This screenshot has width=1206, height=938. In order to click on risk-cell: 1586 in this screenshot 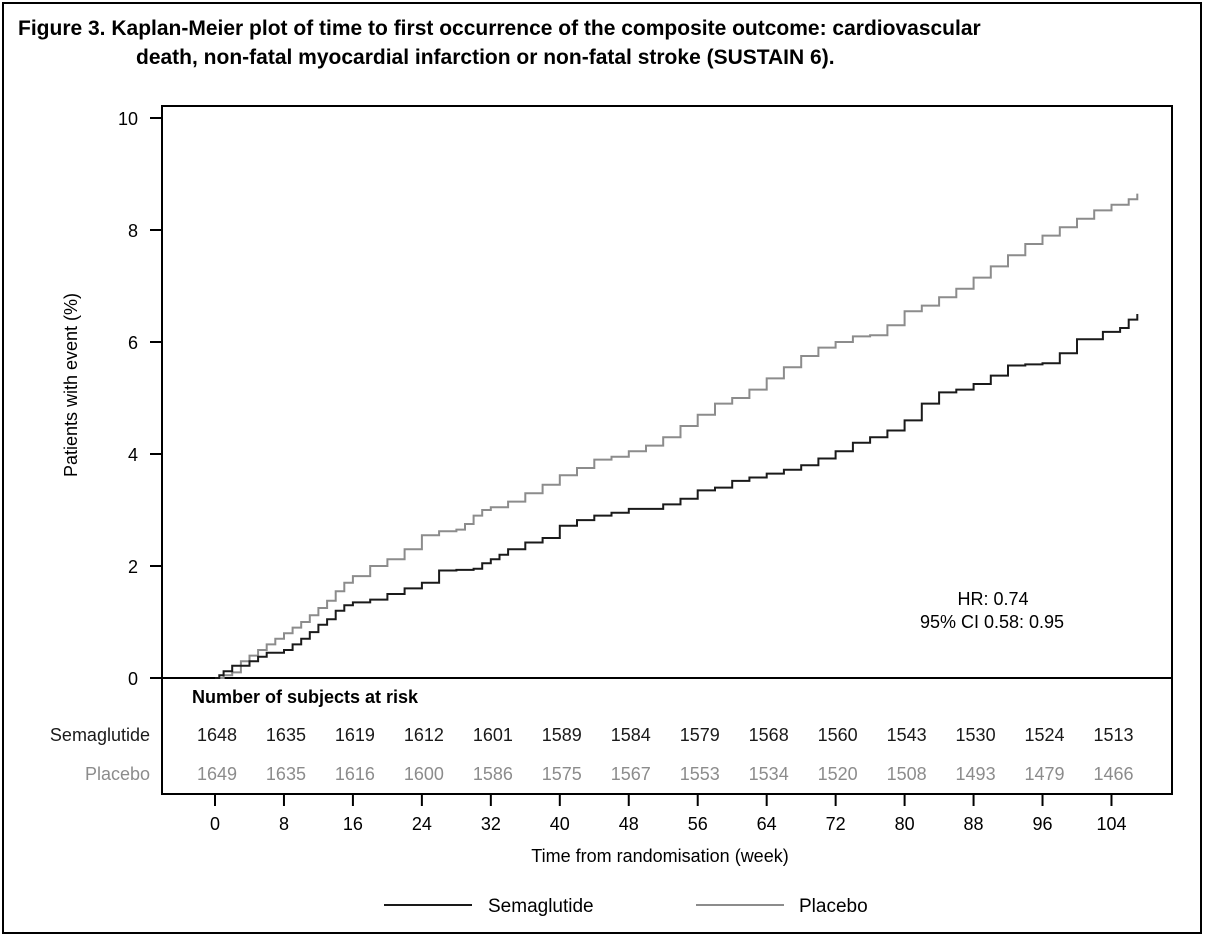, I will do `click(493, 774)`.